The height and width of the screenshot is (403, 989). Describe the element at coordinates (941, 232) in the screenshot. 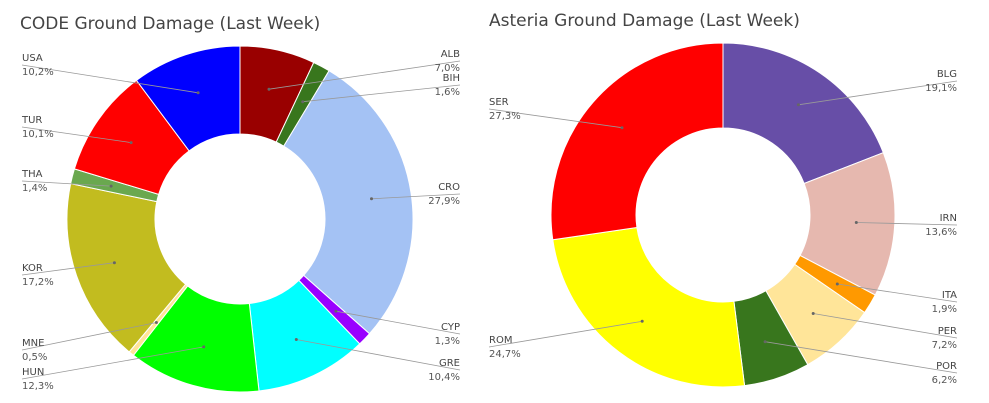

I see `slice-value-irn: 13,6%` at that location.